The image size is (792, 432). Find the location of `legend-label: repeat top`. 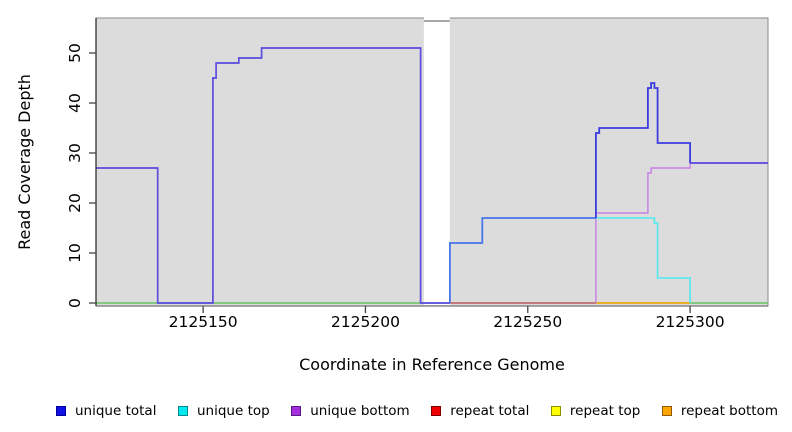

legend-label: repeat top is located at coordinates (605, 411).